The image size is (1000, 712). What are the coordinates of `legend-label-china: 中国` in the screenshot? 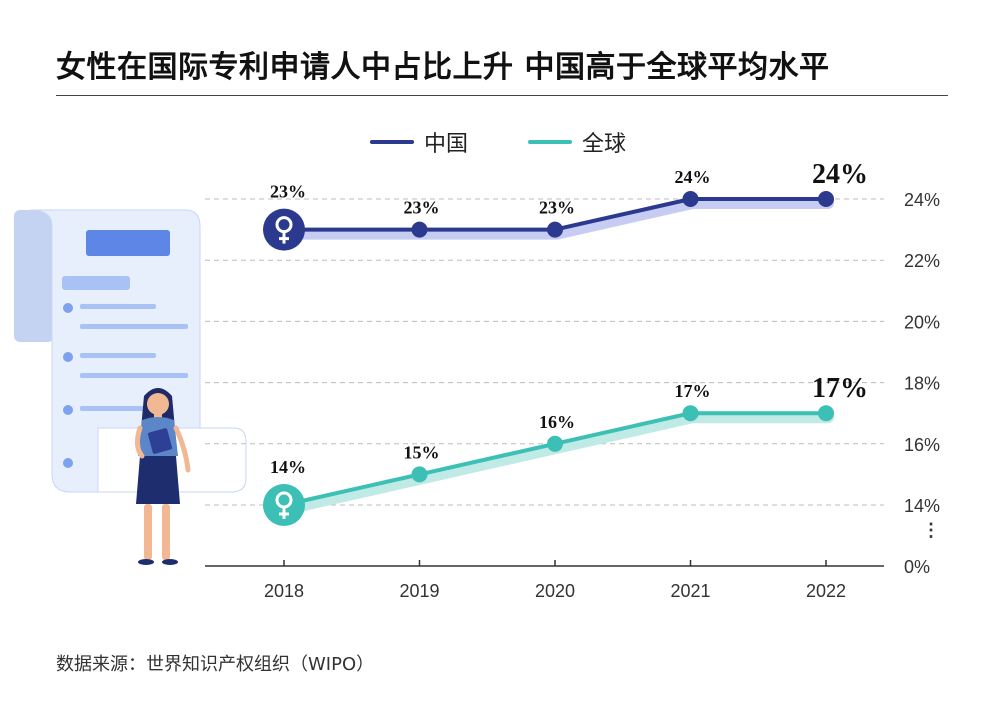 It's located at (446, 144).